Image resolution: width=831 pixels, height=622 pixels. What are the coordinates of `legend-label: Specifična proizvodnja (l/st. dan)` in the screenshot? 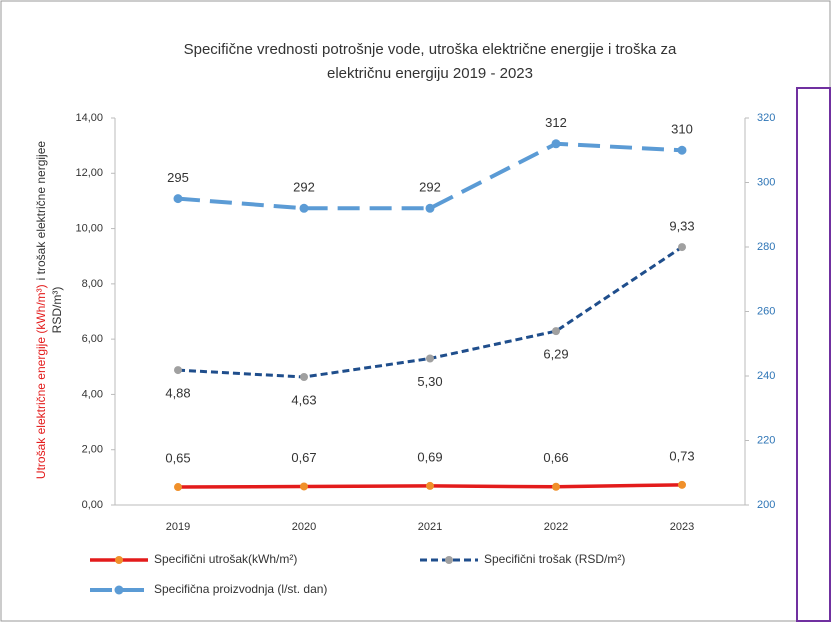 It's located at (240, 589).